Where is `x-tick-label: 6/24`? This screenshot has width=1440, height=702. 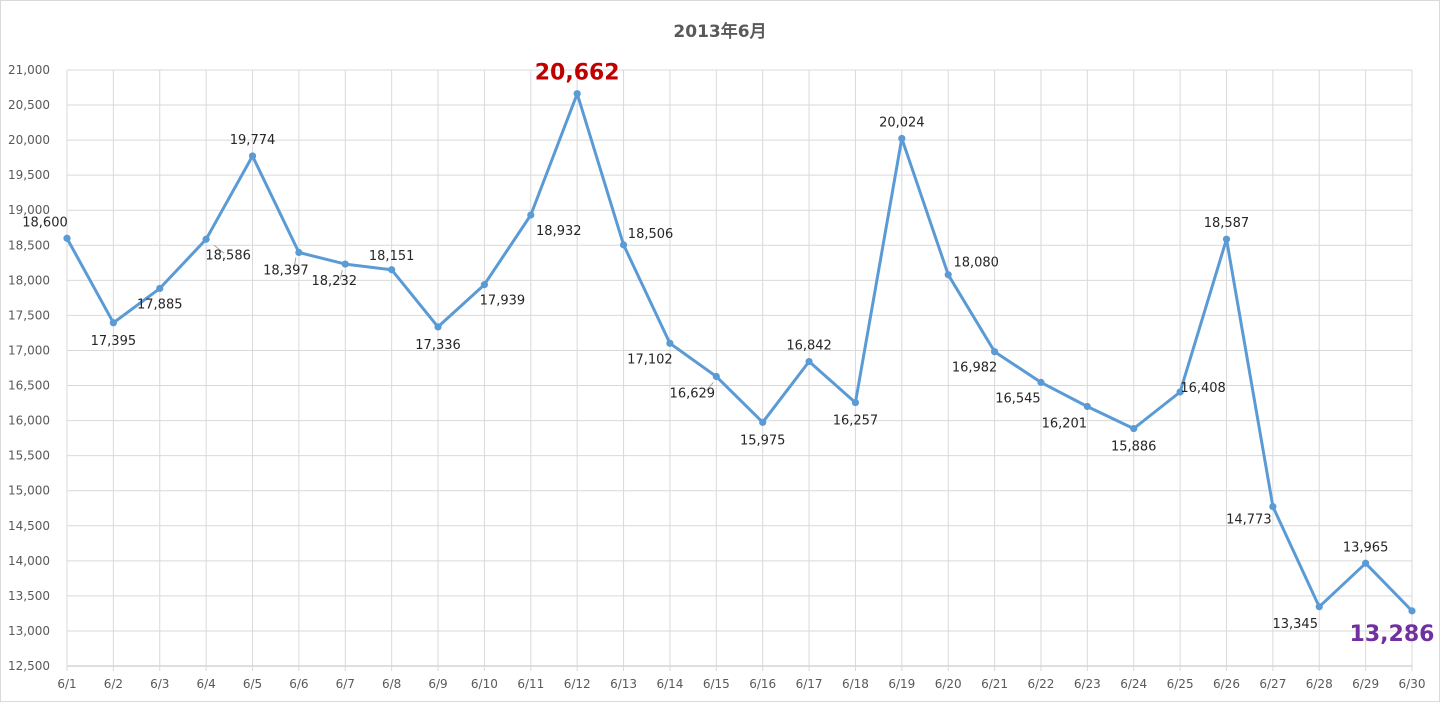
x-tick-label: 6/24 is located at coordinates (1133, 684).